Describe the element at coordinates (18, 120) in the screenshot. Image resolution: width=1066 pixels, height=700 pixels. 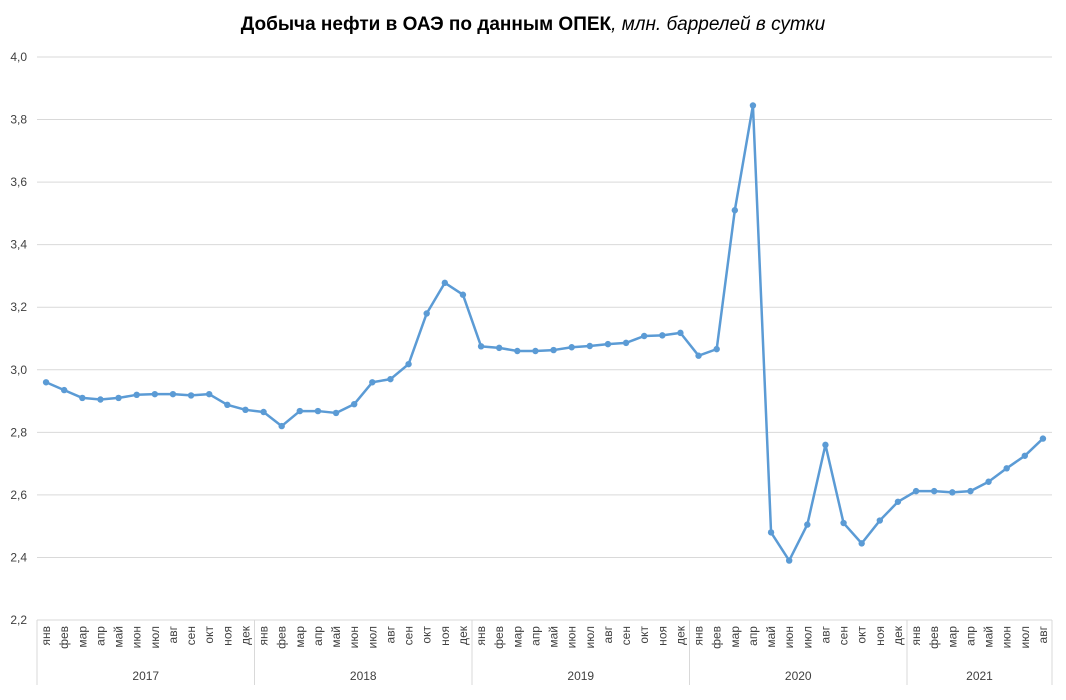
I see `y-tick-label: 3,8` at that location.